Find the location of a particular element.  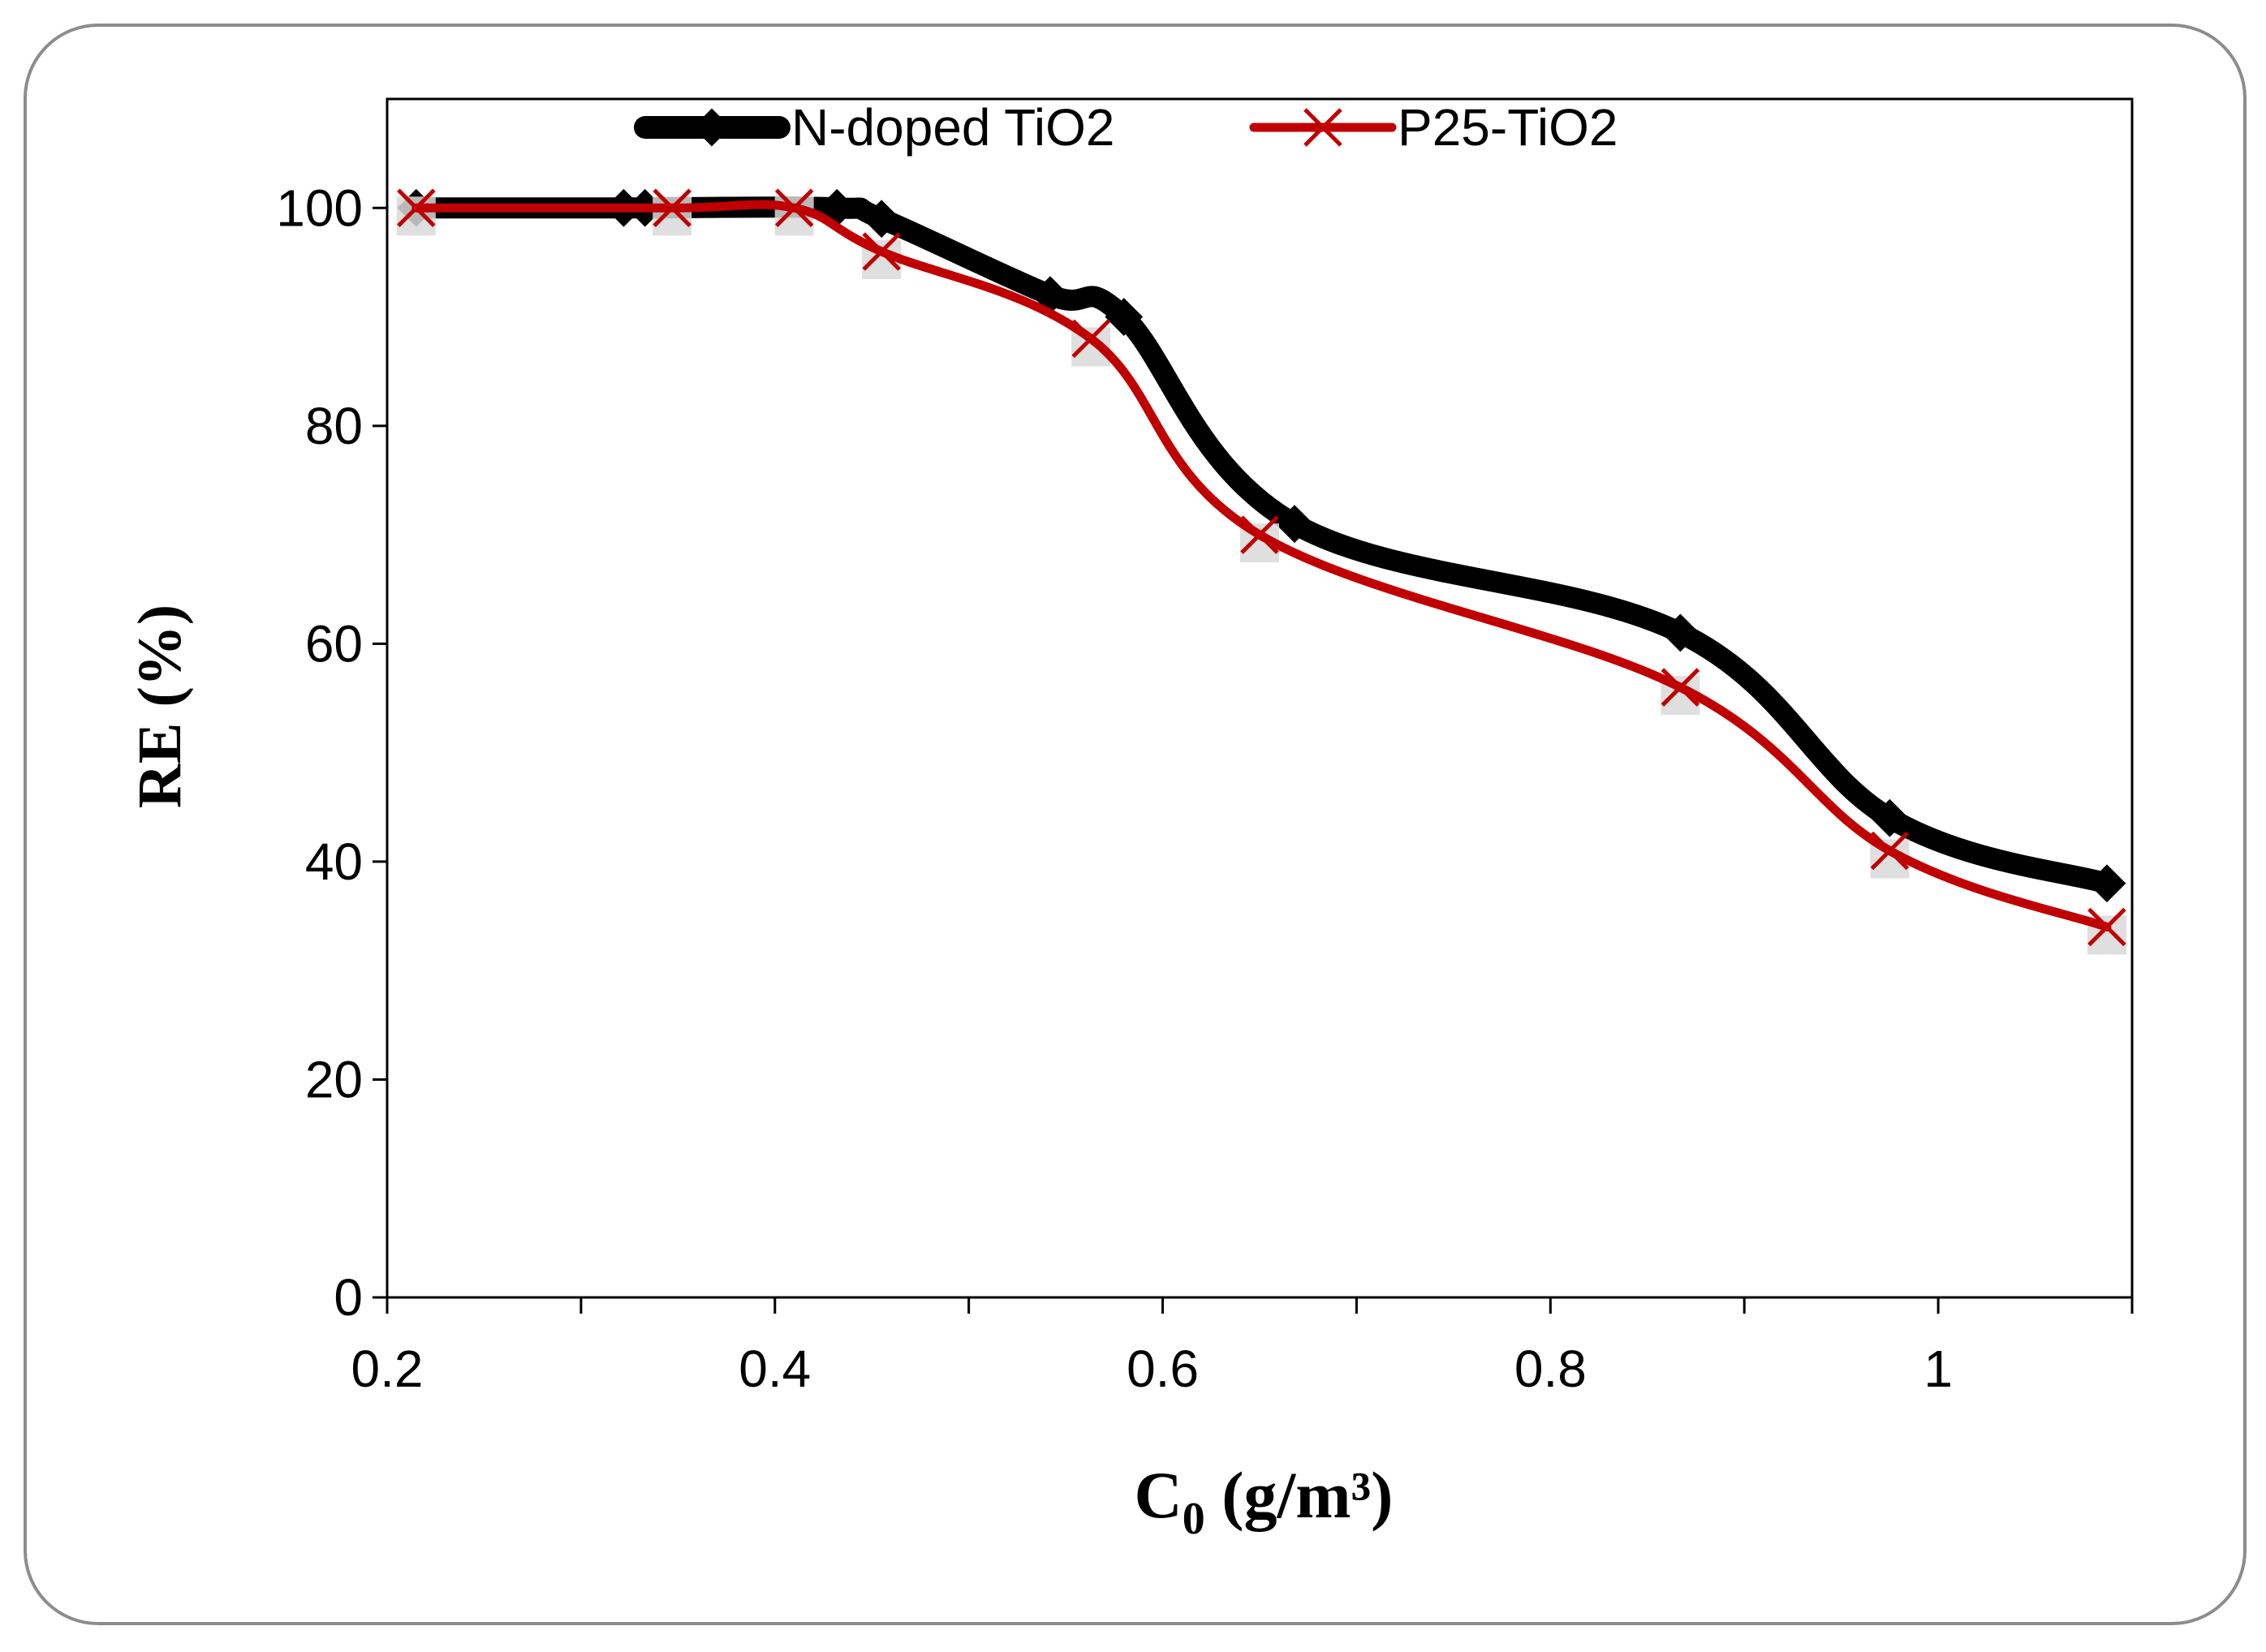

x-tick-label: 0.8 is located at coordinates (1550, 1369).